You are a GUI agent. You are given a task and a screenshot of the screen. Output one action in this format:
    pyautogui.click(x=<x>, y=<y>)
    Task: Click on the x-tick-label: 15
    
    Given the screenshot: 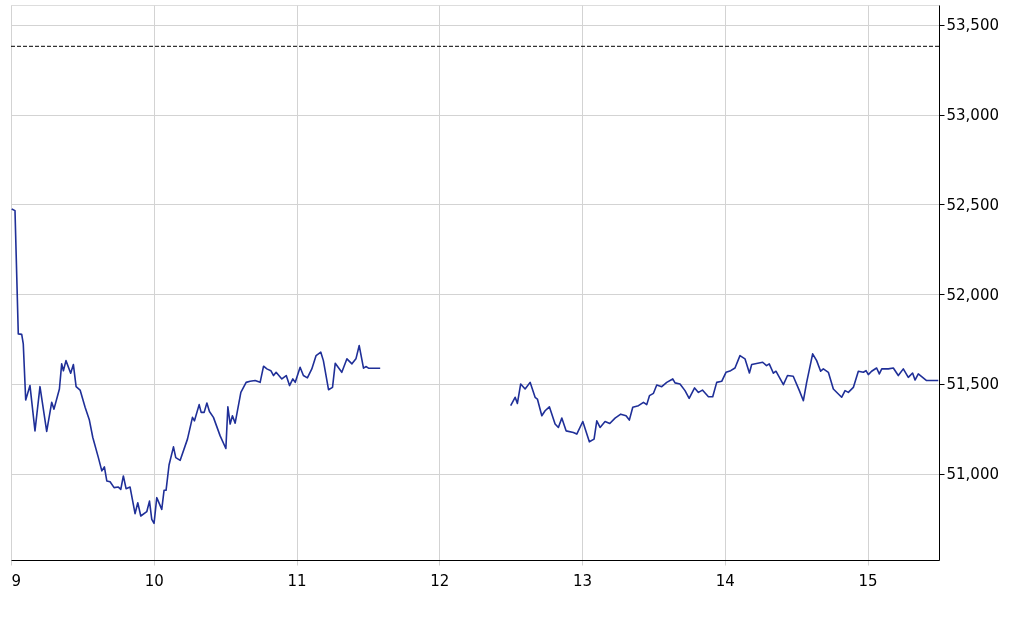 What is the action you would take?
    pyautogui.click(x=868, y=580)
    